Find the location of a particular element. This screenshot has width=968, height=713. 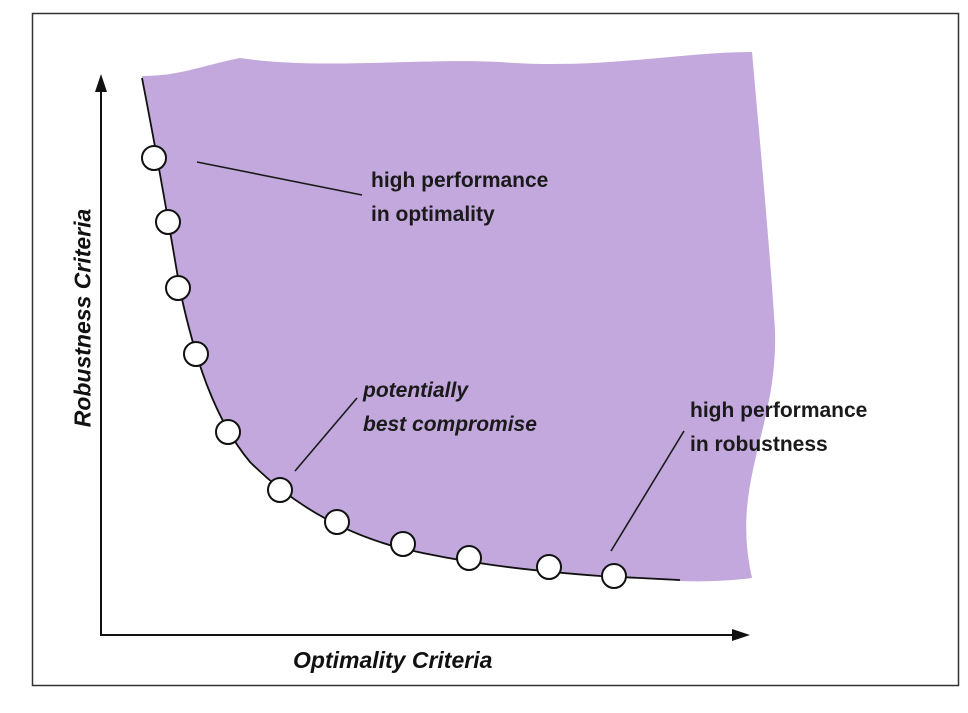

leader-line-robustness is located at coordinates (647, 491).